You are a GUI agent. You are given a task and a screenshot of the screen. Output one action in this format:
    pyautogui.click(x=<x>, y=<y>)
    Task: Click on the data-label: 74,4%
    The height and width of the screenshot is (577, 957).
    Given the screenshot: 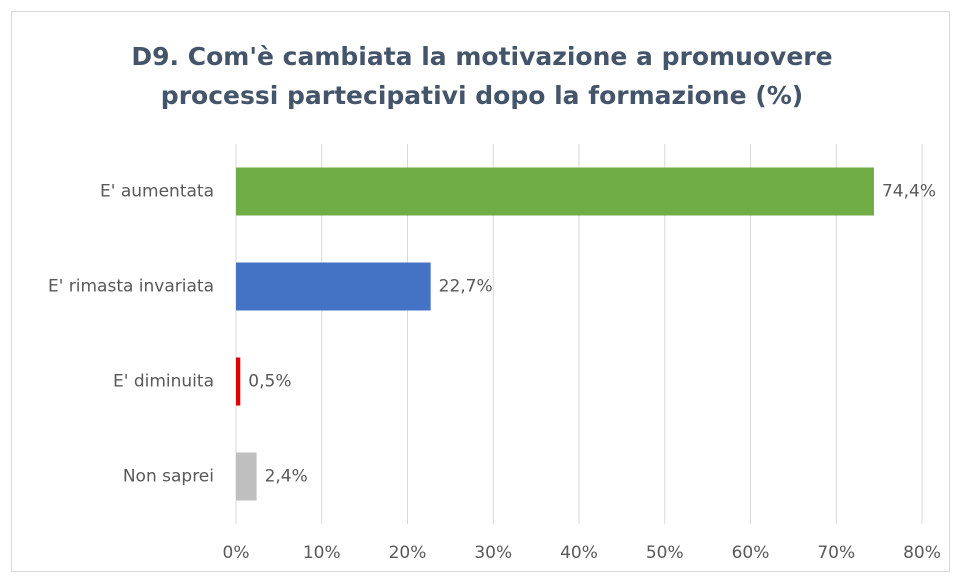 What is the action you would take?
    pyautogui.click(x=909, y=192)
    